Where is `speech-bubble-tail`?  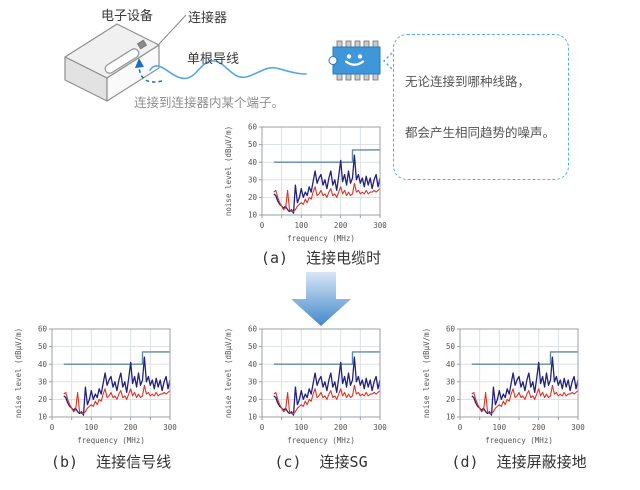
speech-bubble-tail is located at coordinates (388, 61).